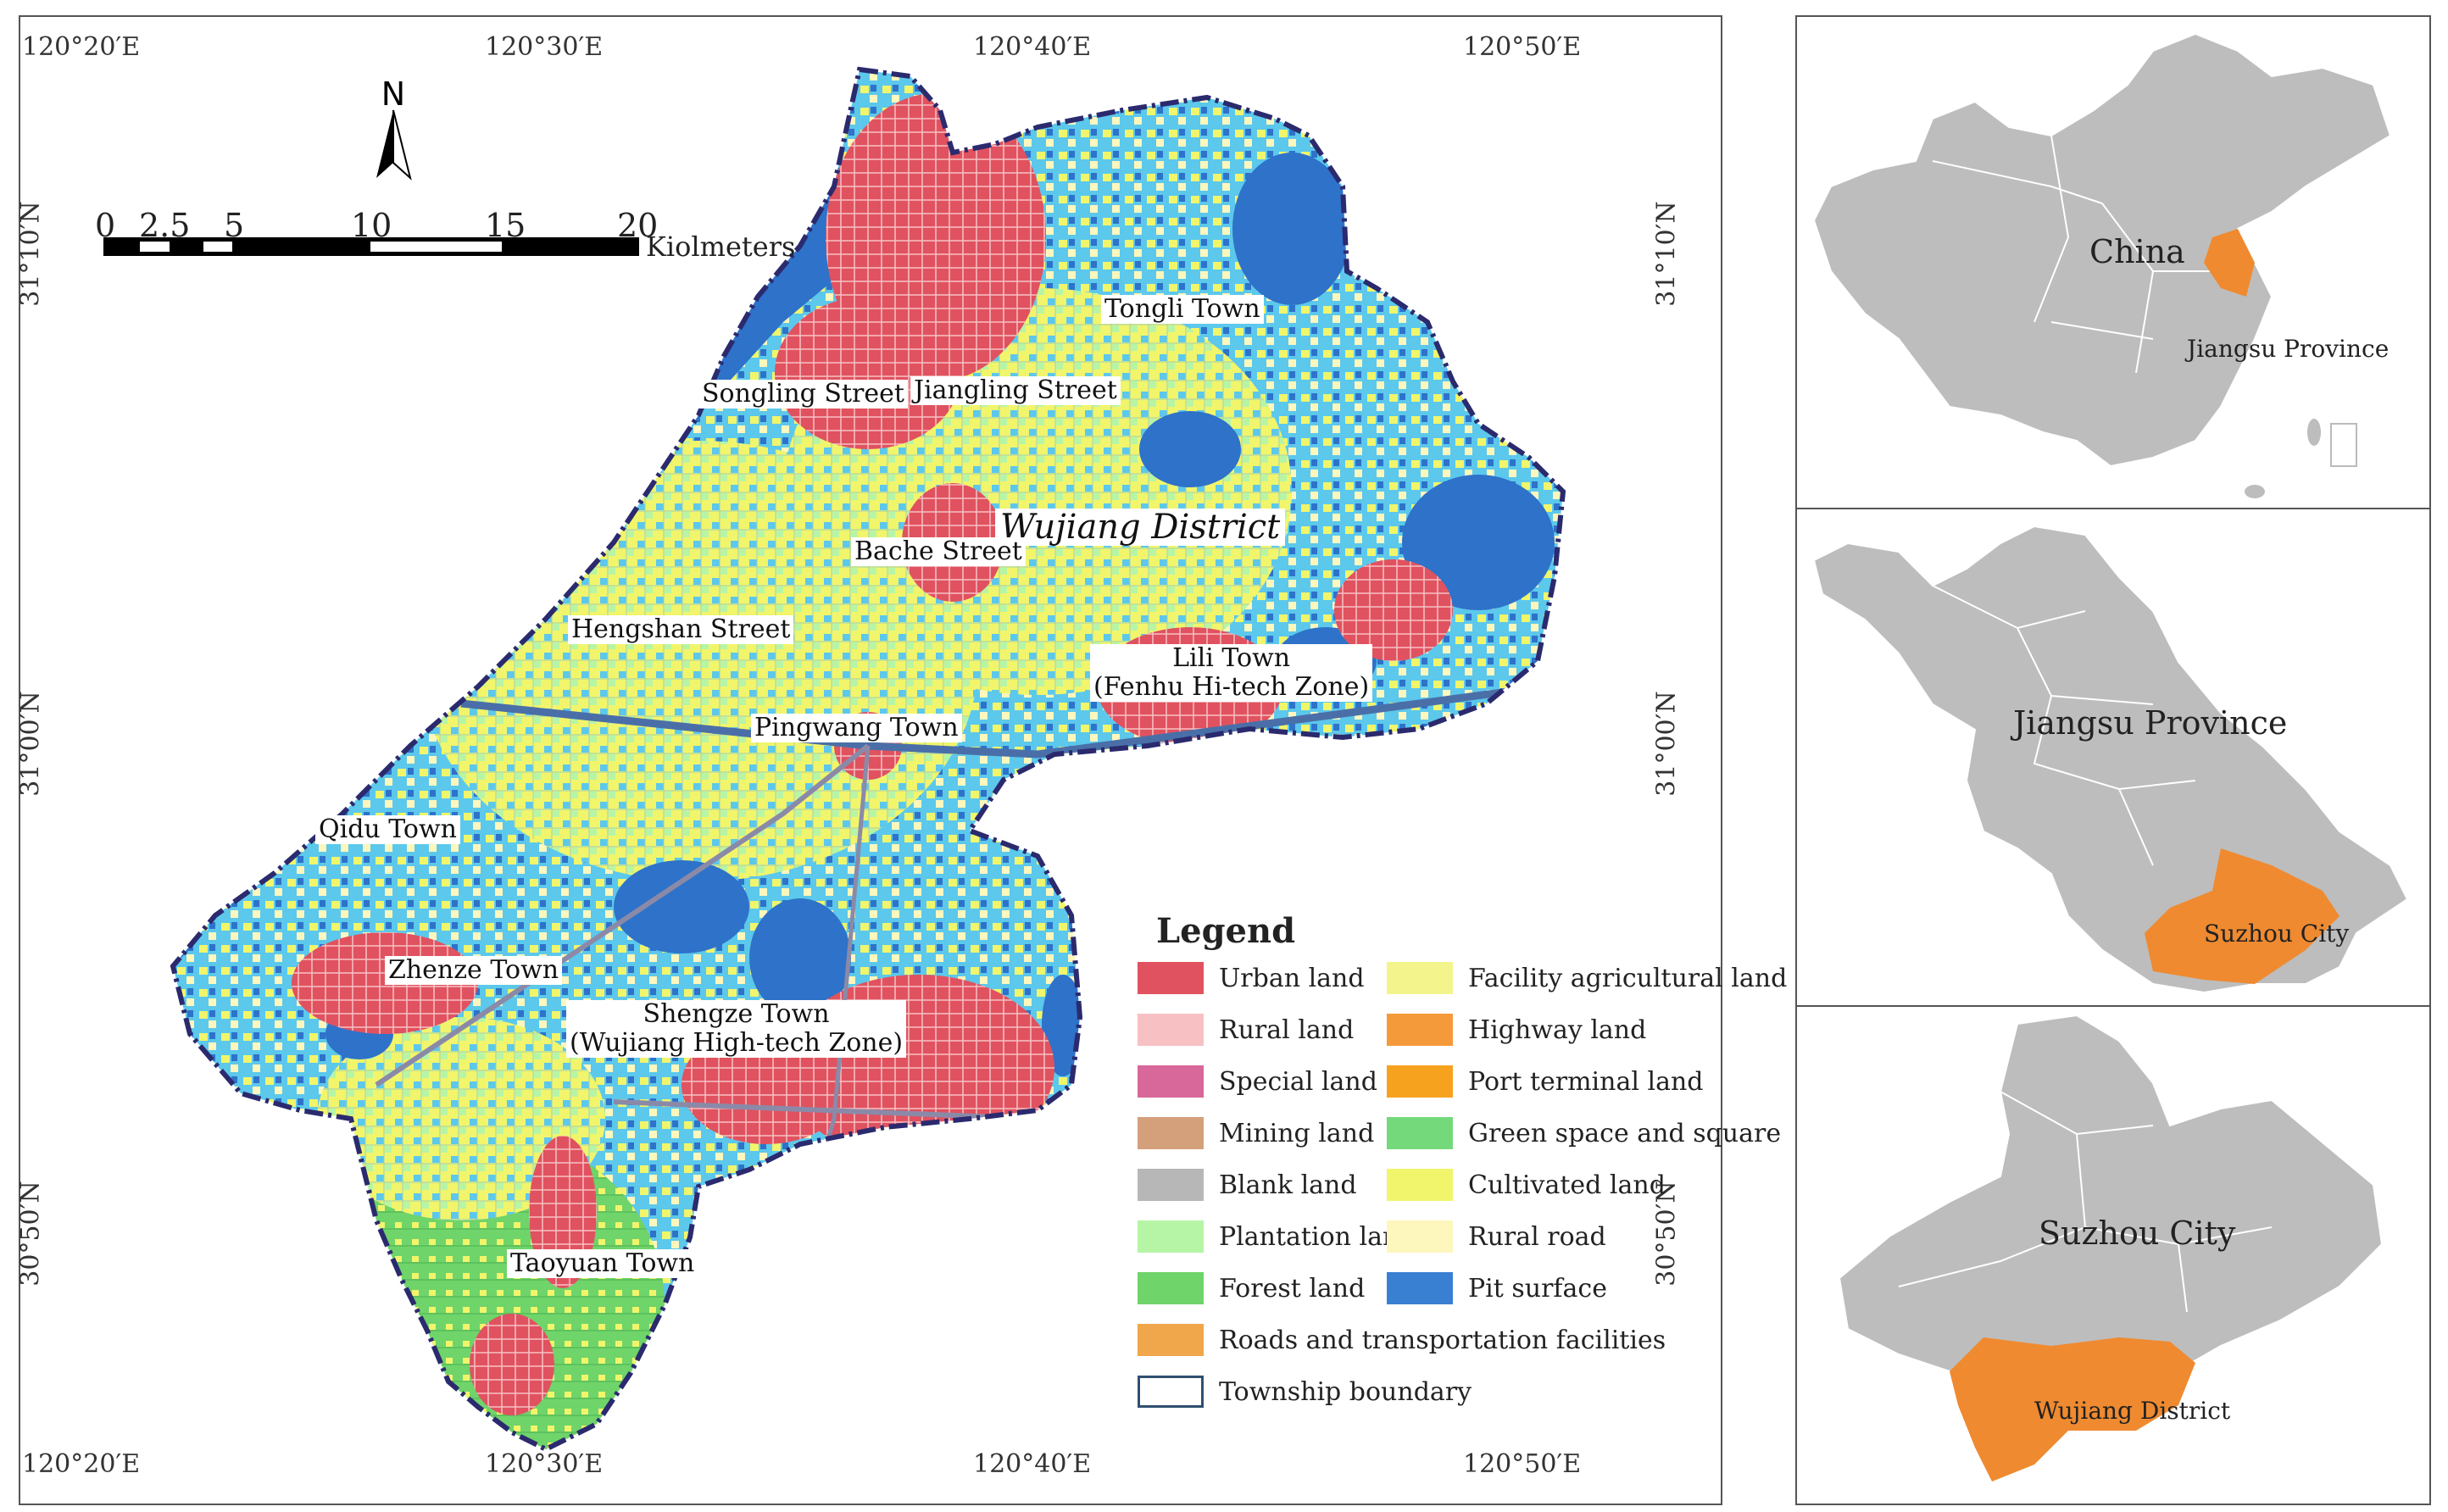 This screenshot has width=2448, height=1512. Describe the element at coordinates (1584, 1133) in the screenshot. I see `legend-item: Green space and square` at that location.